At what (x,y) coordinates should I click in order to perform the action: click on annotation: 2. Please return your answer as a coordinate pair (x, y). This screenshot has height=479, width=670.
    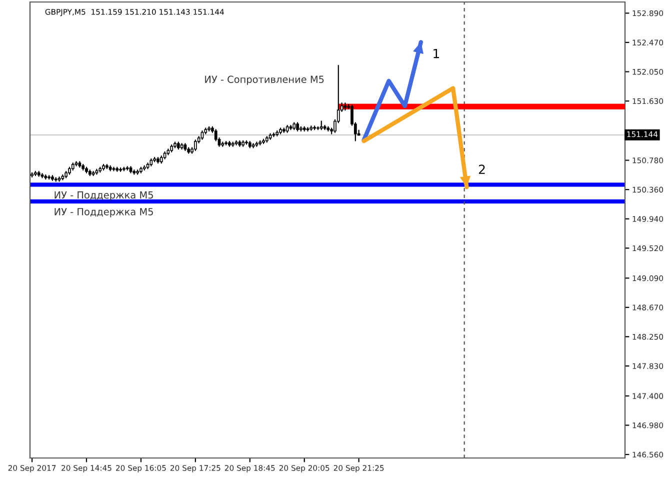
    Looking at the image, I should click on (481, 169).